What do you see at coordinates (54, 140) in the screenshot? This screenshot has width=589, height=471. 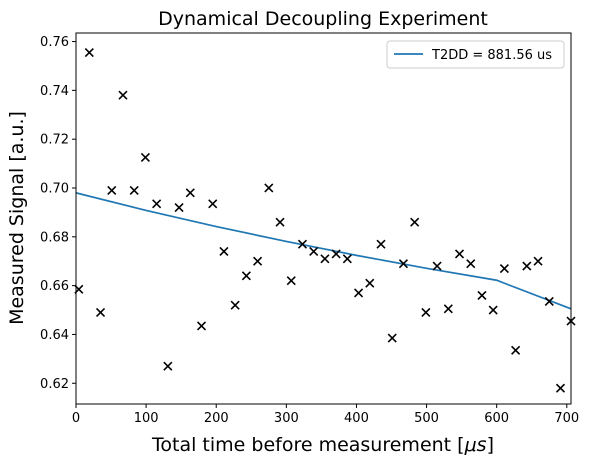 I see `y-tick-label: 0.72` at bounding box center [54, 140].